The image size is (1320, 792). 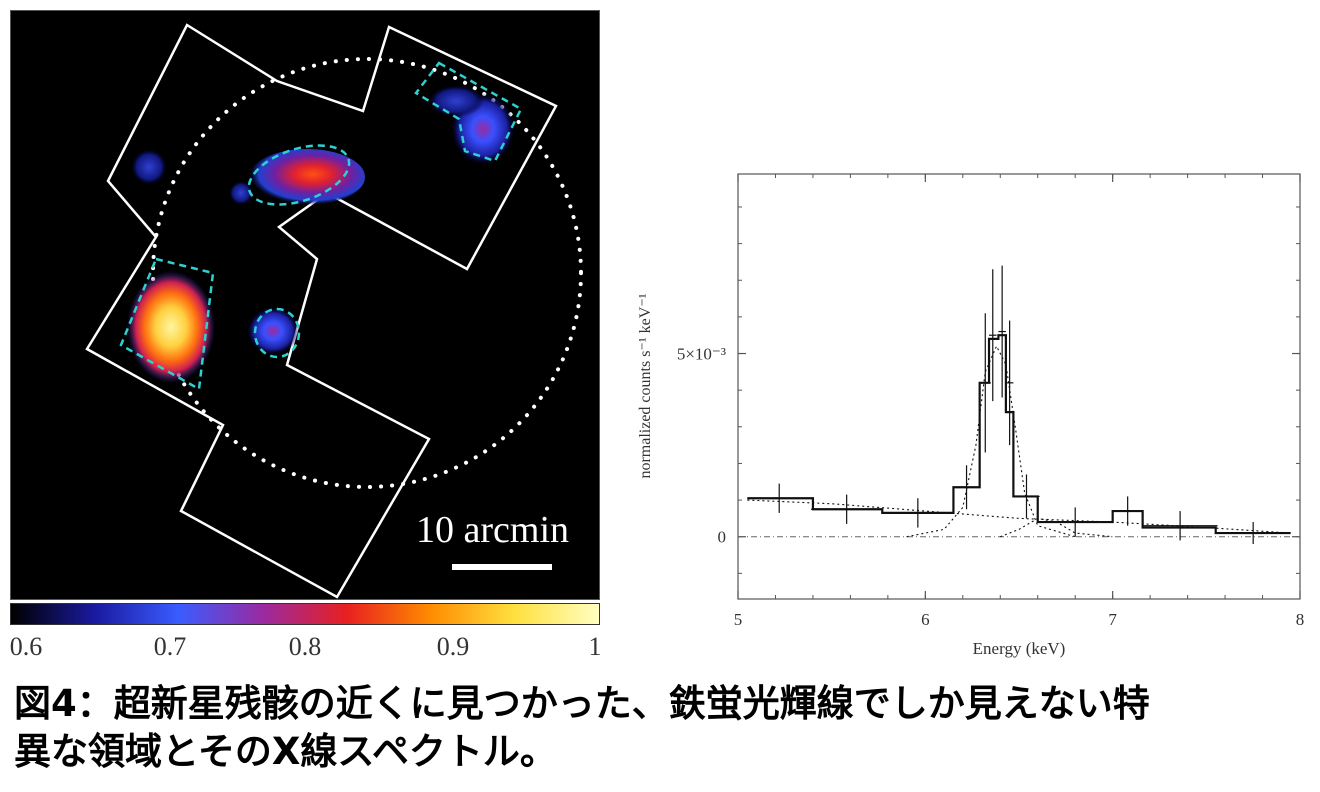 What do you see at coordinates (26, 646) in the screenshot?
I see `colorbar-tick: 0.6` at bounding box center [26, 646].